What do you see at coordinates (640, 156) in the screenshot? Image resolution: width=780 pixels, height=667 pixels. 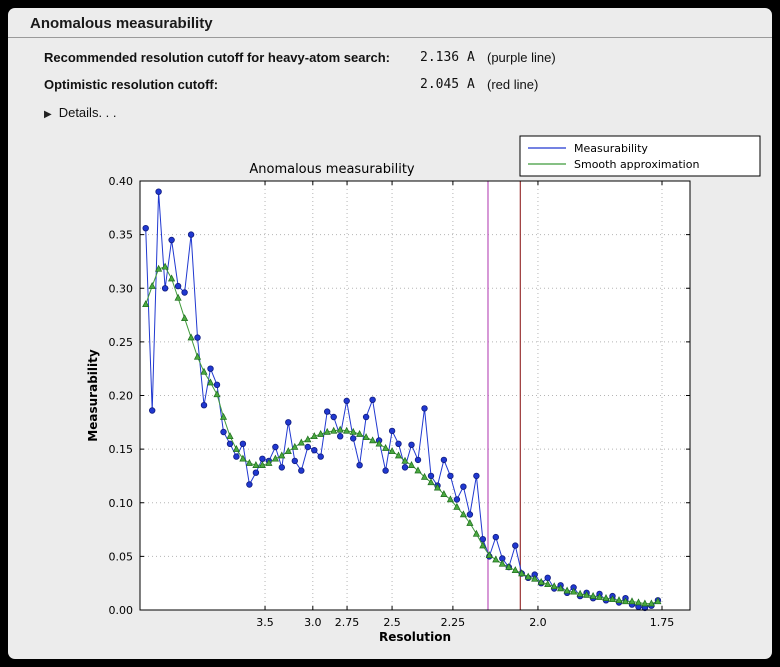 I see `legend-box` at bounding box center [640, 156].